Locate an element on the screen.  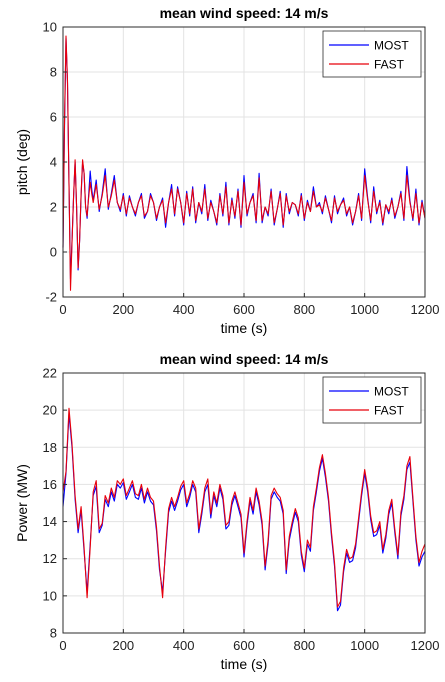
y-tick-label: 0 is located at coordinates (53, 252).